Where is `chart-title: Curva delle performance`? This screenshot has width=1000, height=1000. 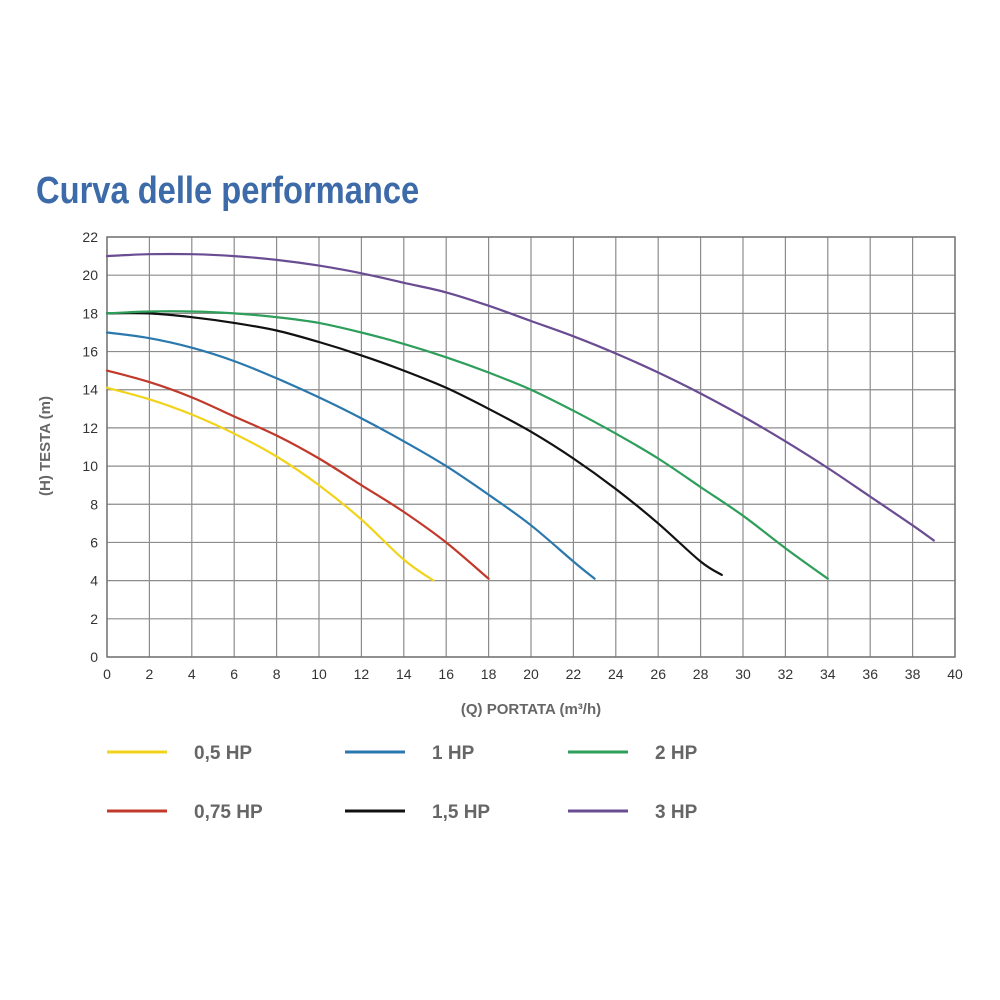 chart-title: Curva delle performance is located at coordinates (228, 191).